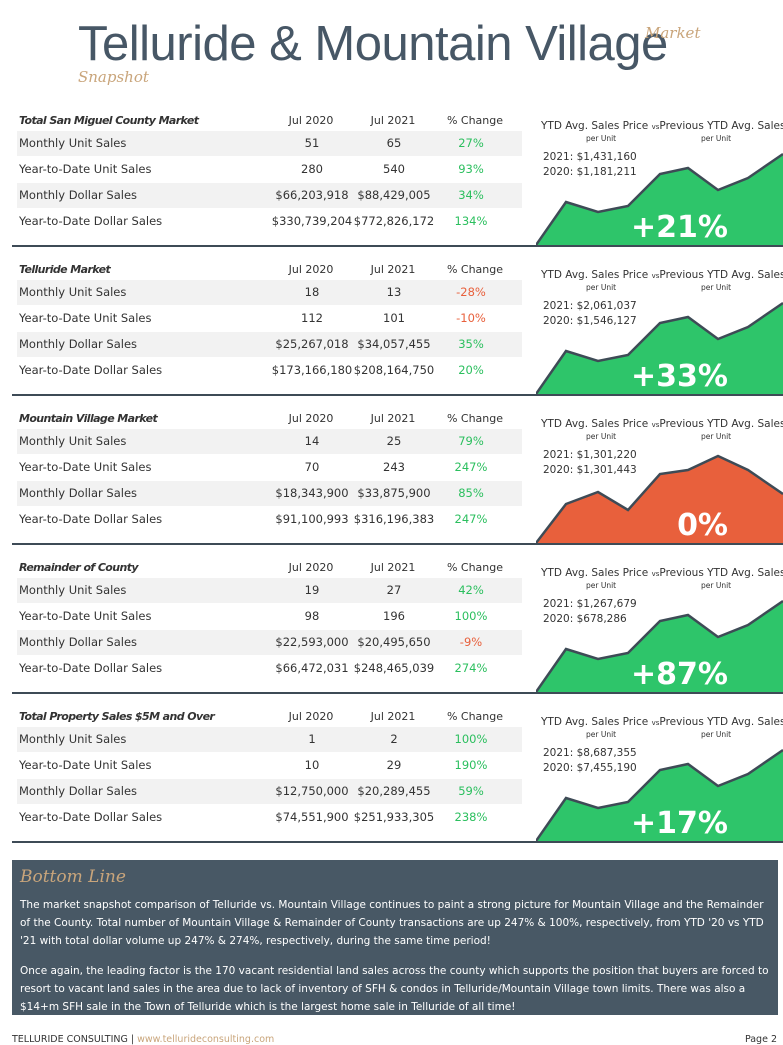  Describe the element at coordinates (117, 716) in the screenshot. I see `section-title: Total Property Sales $5M and Over` at that location.